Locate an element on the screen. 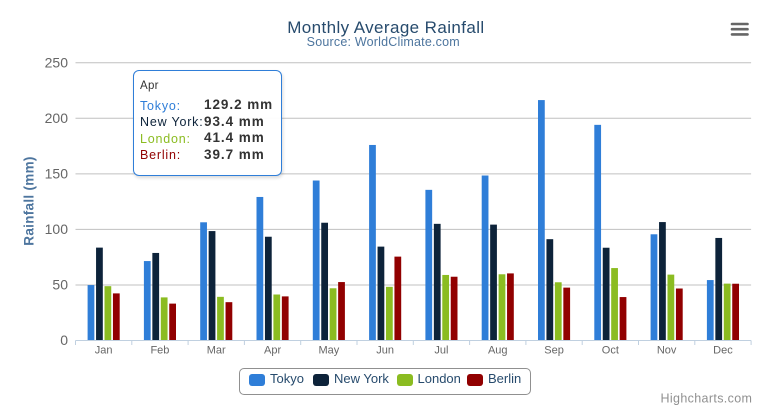  svg-text: 50 is located at coordinates (60, 285).